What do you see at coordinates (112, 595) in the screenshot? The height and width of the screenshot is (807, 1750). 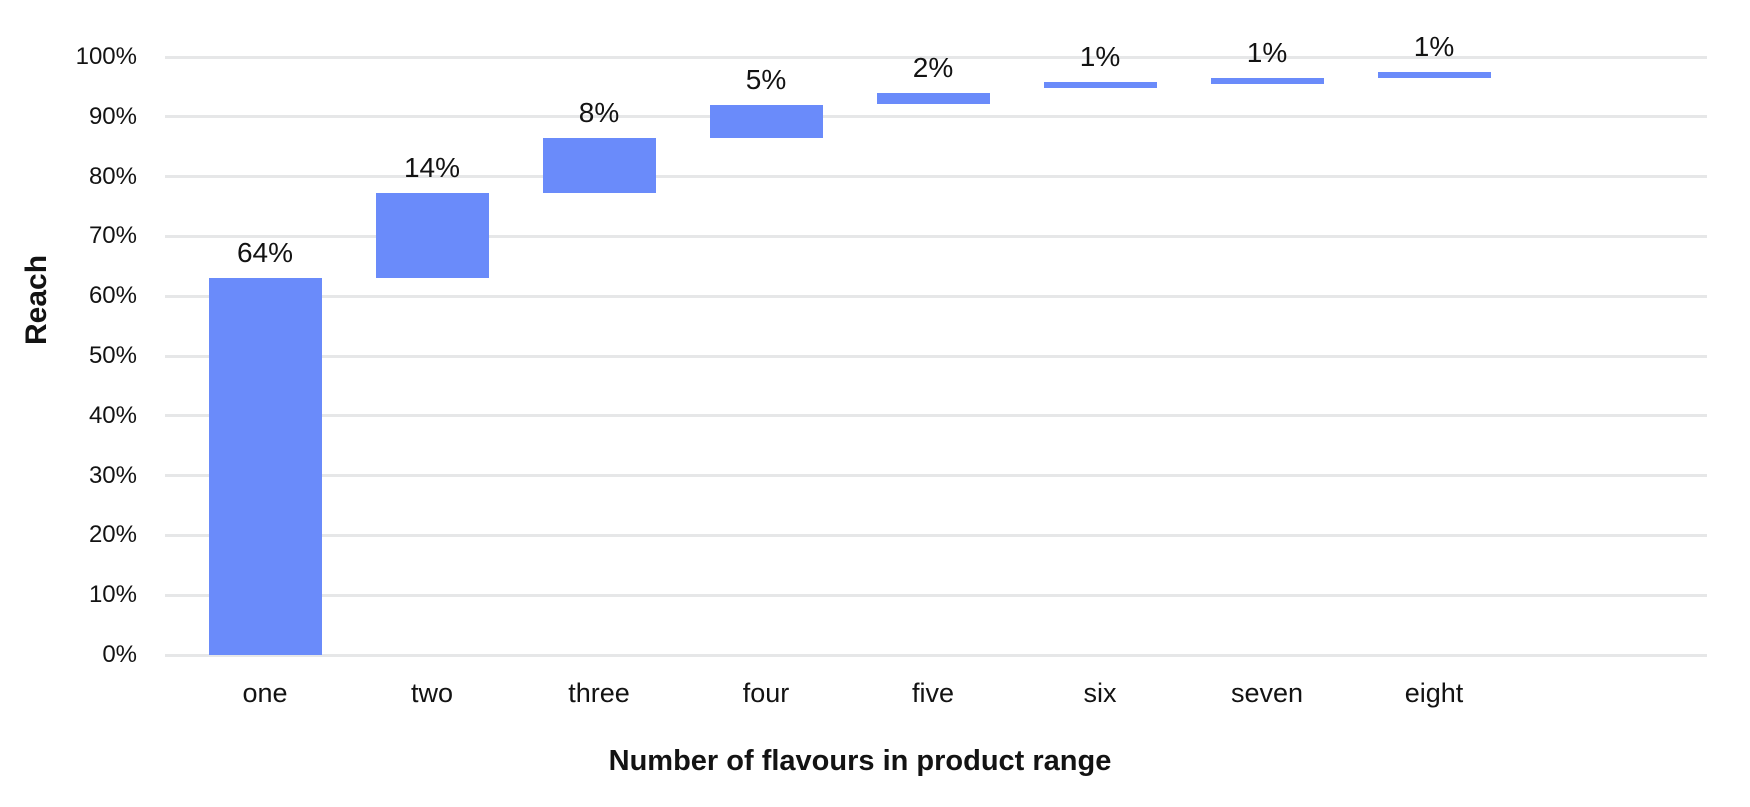 I see `y-axis-tick-label: 10%` at bounding box center [112, 595].